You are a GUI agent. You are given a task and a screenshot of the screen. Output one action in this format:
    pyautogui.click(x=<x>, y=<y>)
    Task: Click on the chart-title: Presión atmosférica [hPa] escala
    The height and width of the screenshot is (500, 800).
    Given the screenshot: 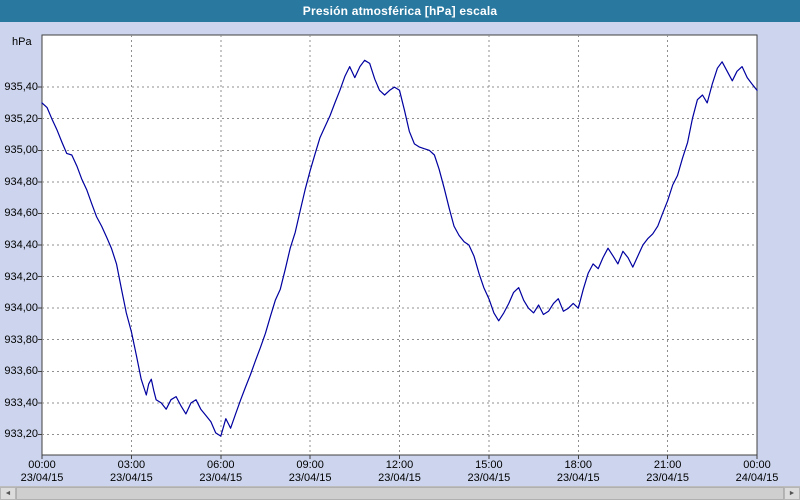 What is the action you would take?
    pyautogui.click(x=400, y=11)
    